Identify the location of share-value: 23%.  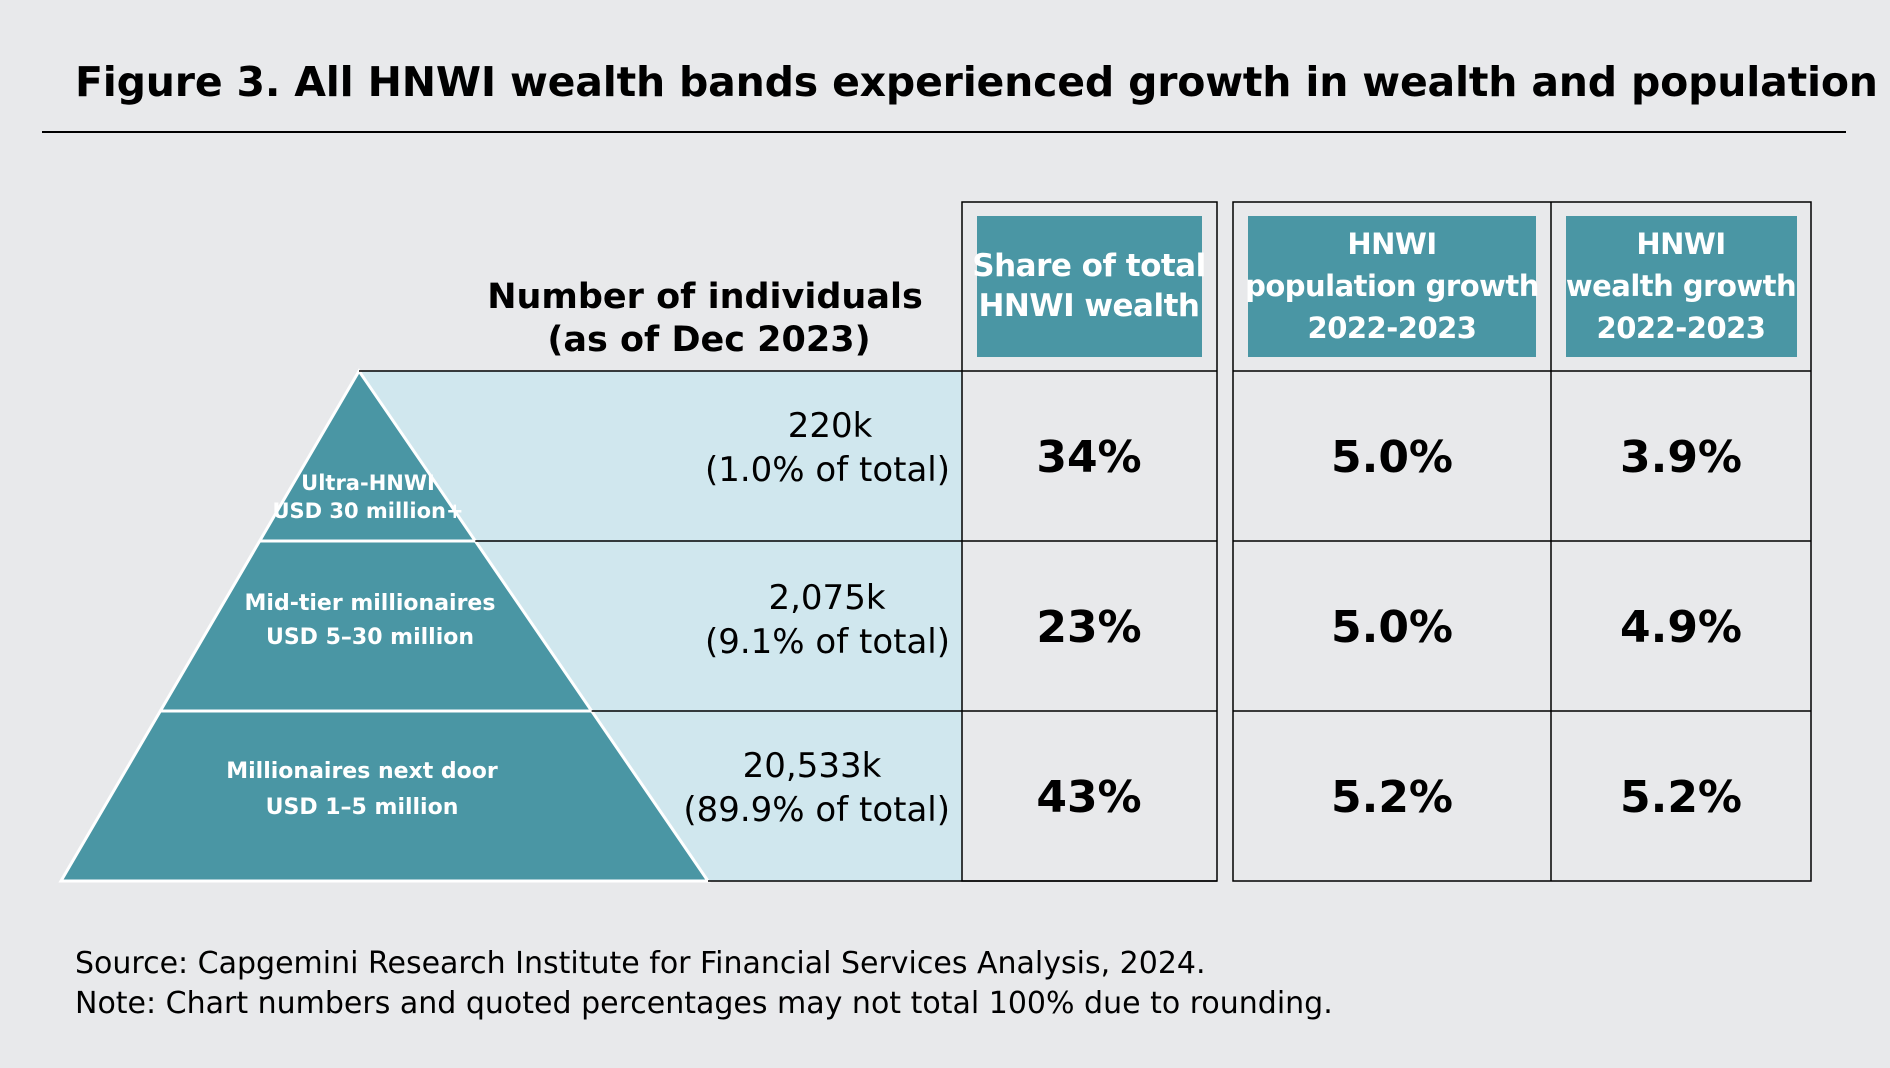
(1088, 627).